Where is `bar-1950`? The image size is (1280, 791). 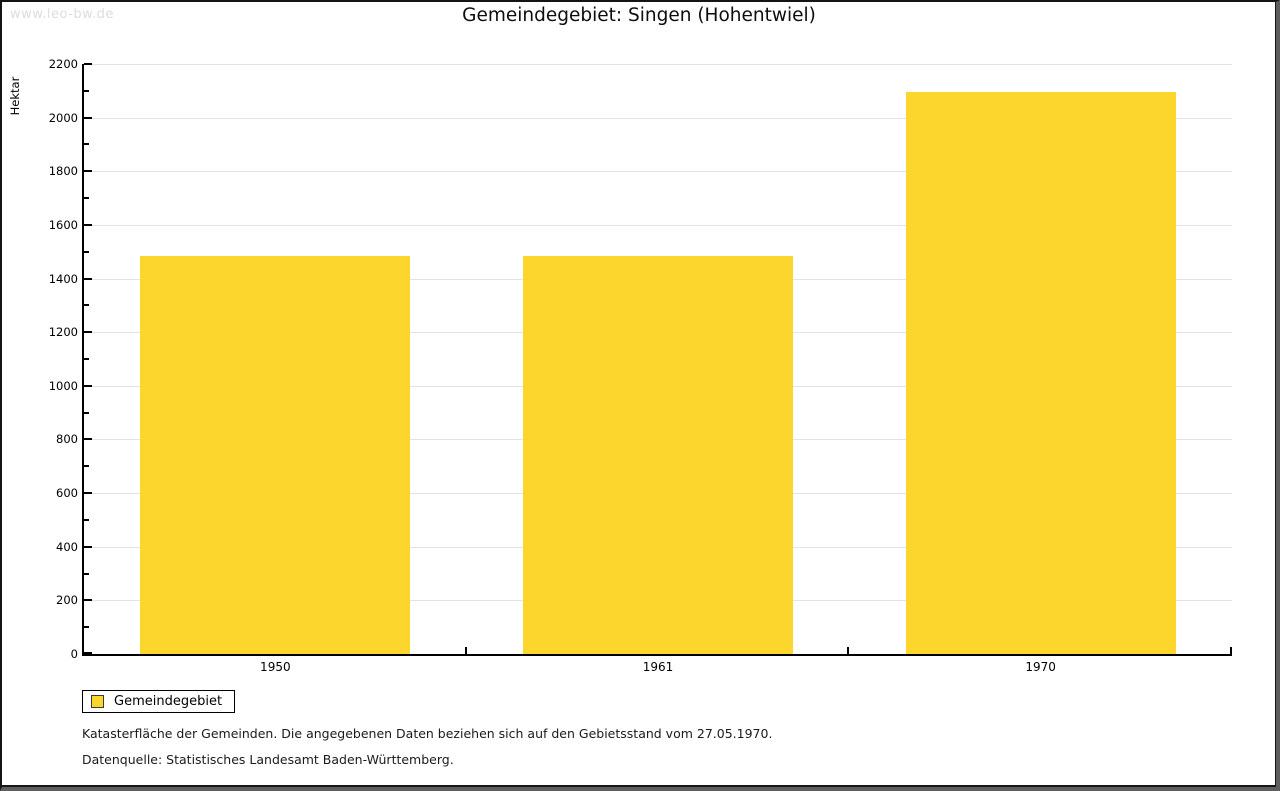
bar-1950 is located at coordinates (275, 454).